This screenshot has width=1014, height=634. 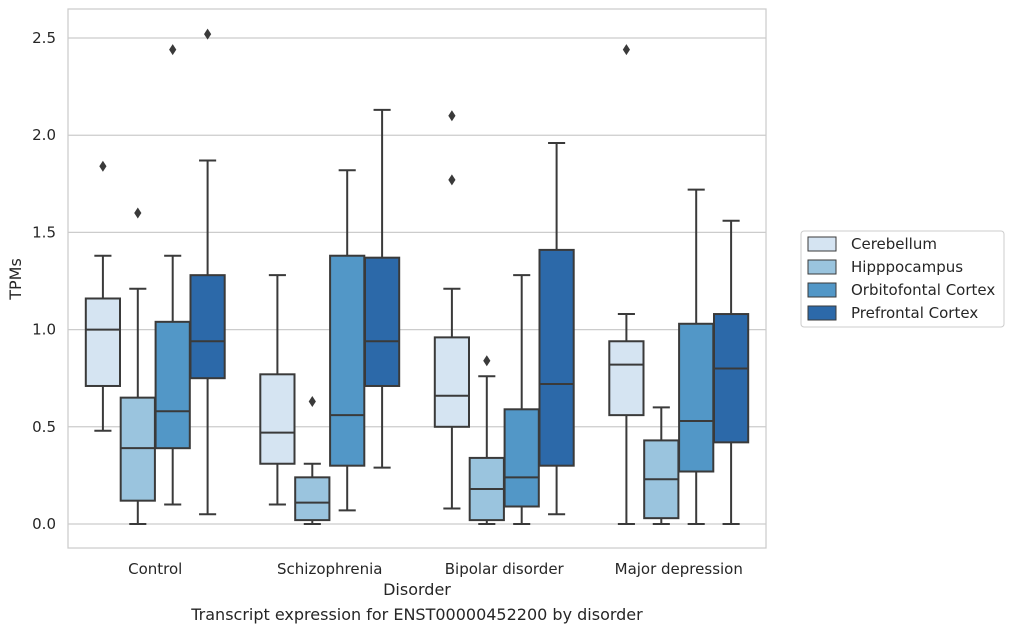 What do you see at coordinates (44, 38) in the screenshot?
I see `y-tick-label: 2.5` at bounding box center [44, 38].